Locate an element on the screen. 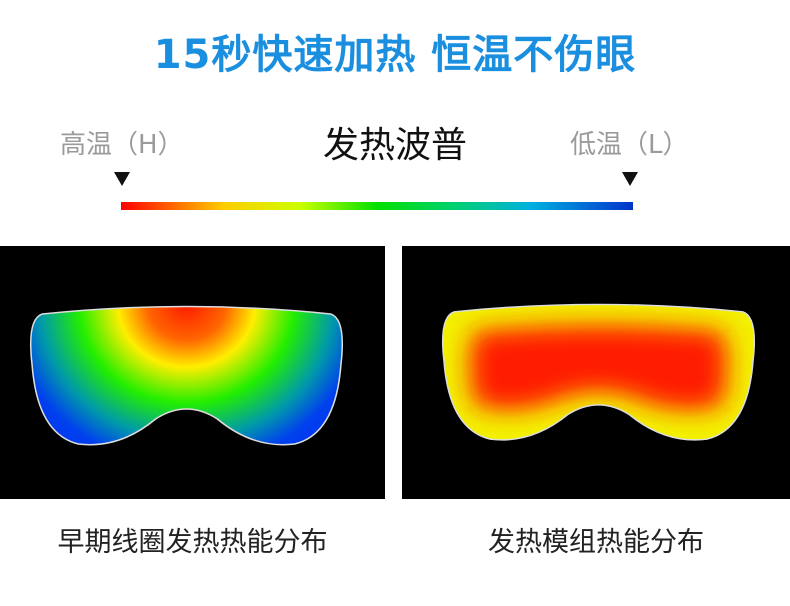 This screenshot has height=606, width=790. spectrum-bar is located at coordinates (377, 206).